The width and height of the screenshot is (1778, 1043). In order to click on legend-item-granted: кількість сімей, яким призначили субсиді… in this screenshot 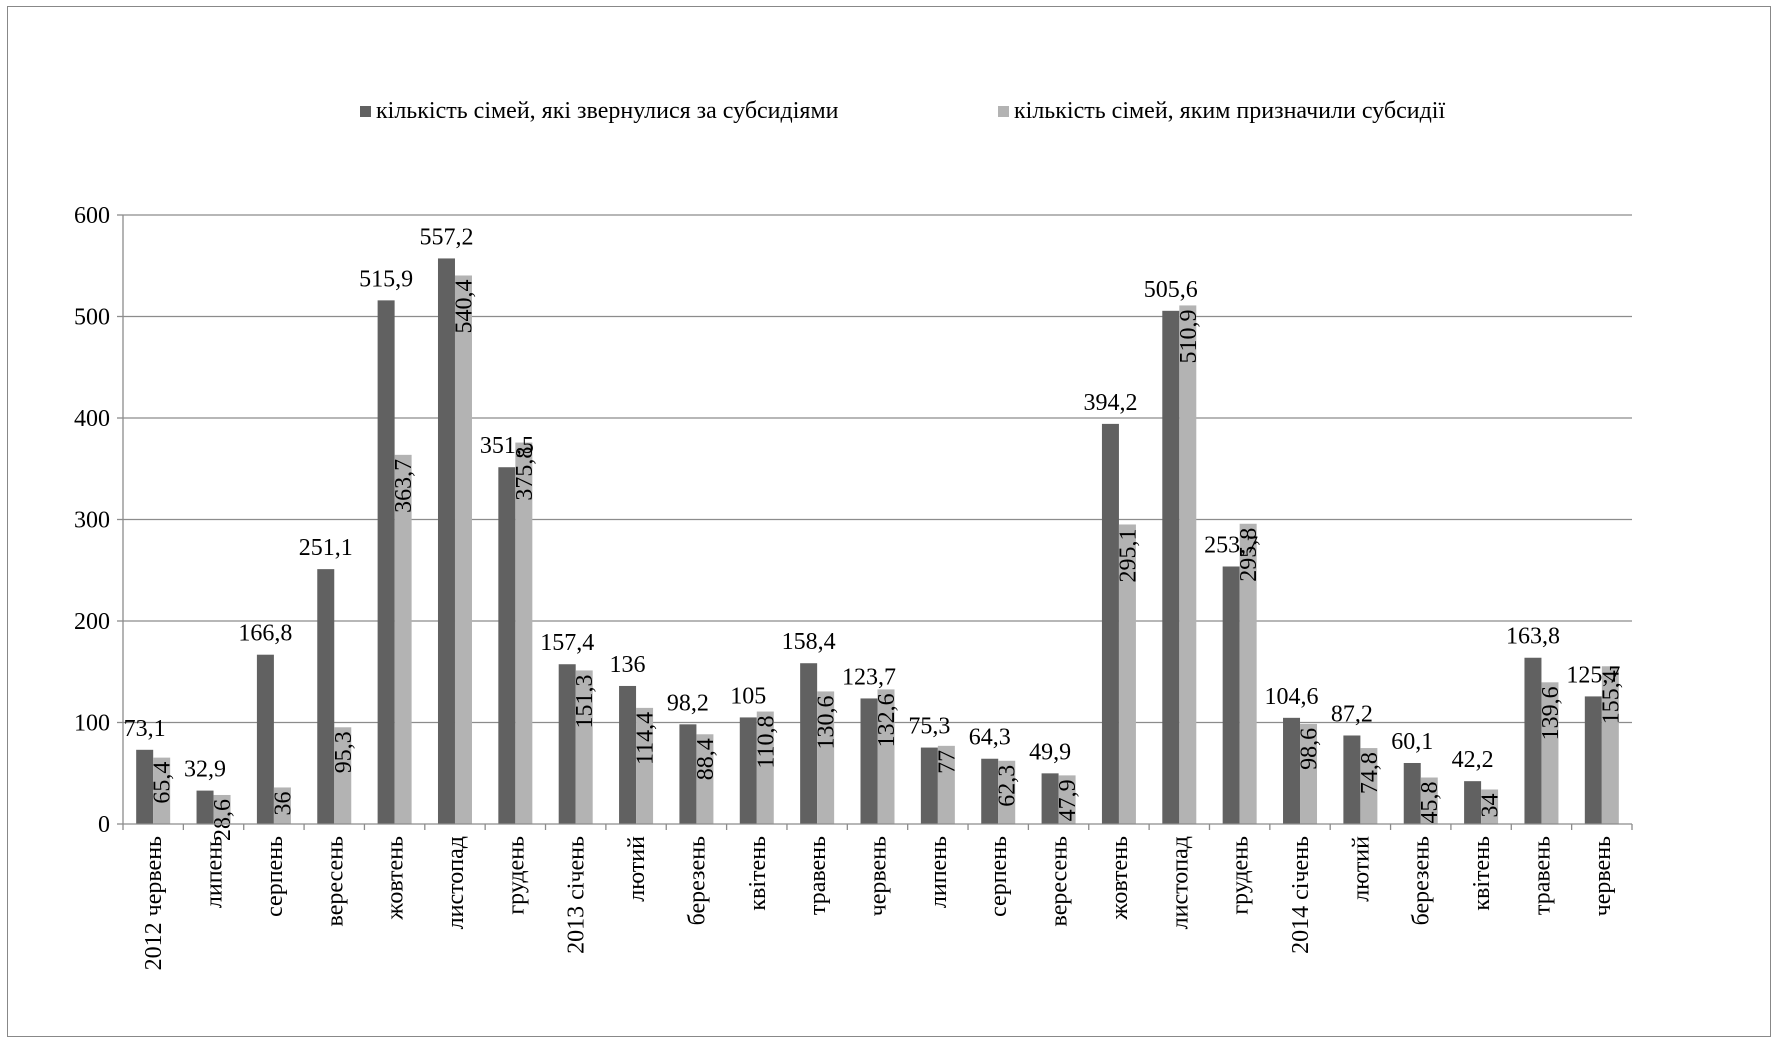, I will do `click(1221, 111)`.